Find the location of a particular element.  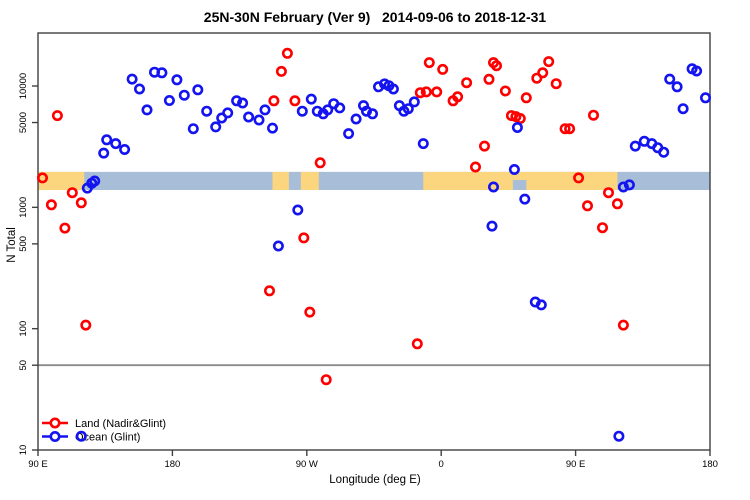

y-tick-label: 50 is located at coordinates (23, 365).